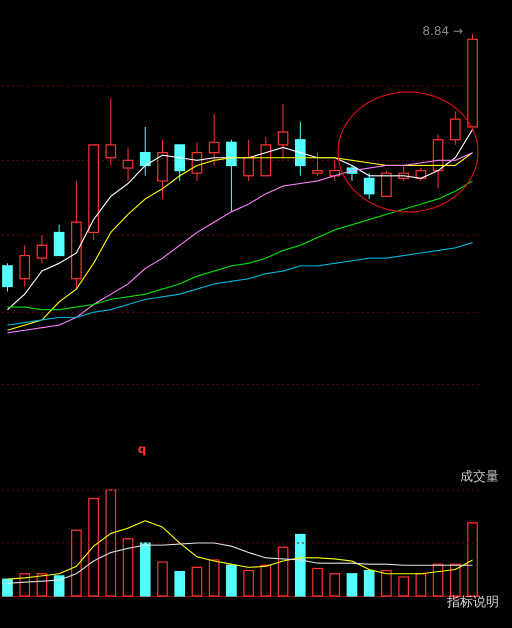 This screenshot has width=512, height=628. I want to click on annotation: 指标说明, so click(472, 602).